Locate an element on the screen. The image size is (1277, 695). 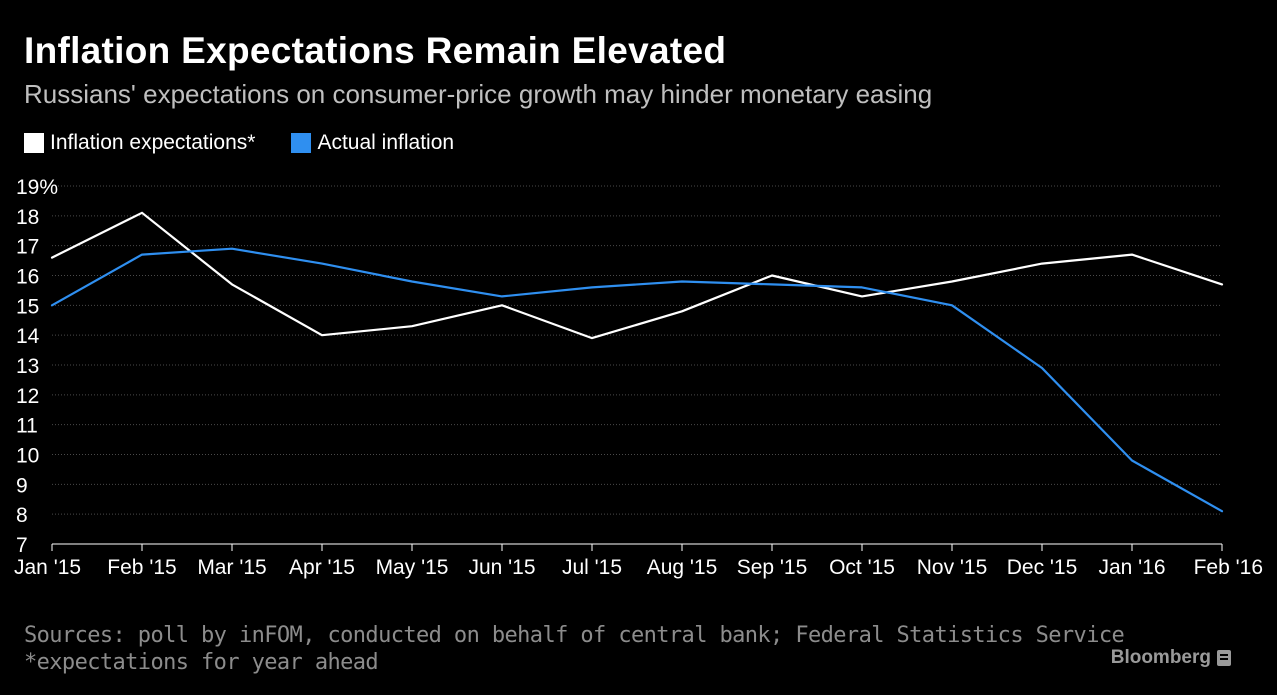
y-tick-label: 16 is located at coordinates (27, 277).